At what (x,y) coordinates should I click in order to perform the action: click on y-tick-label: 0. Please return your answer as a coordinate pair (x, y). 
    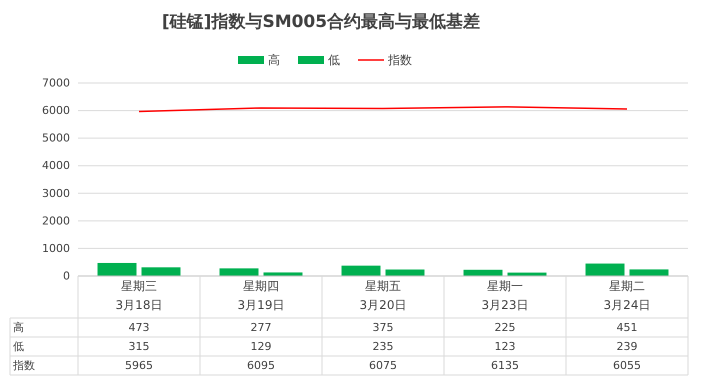
    Looking at the image, I should click on (66, 276).